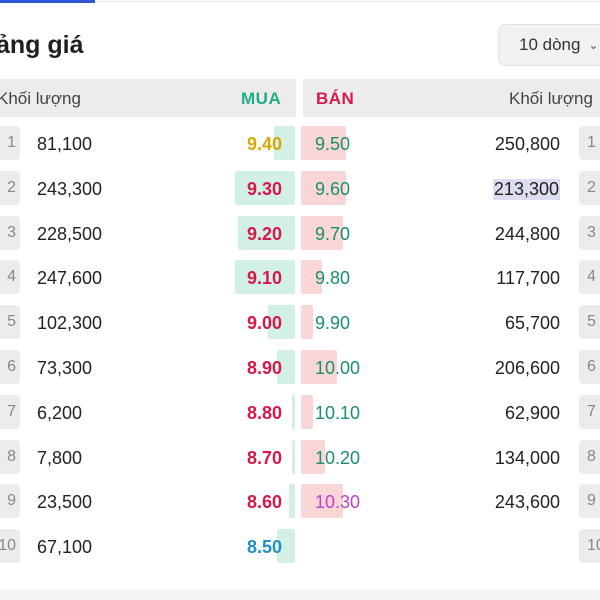 This screenshot has width=600, height=600. I want to click on order-row: 3 228,500 9.20 9.70 244,800 3, so click(300, 234).